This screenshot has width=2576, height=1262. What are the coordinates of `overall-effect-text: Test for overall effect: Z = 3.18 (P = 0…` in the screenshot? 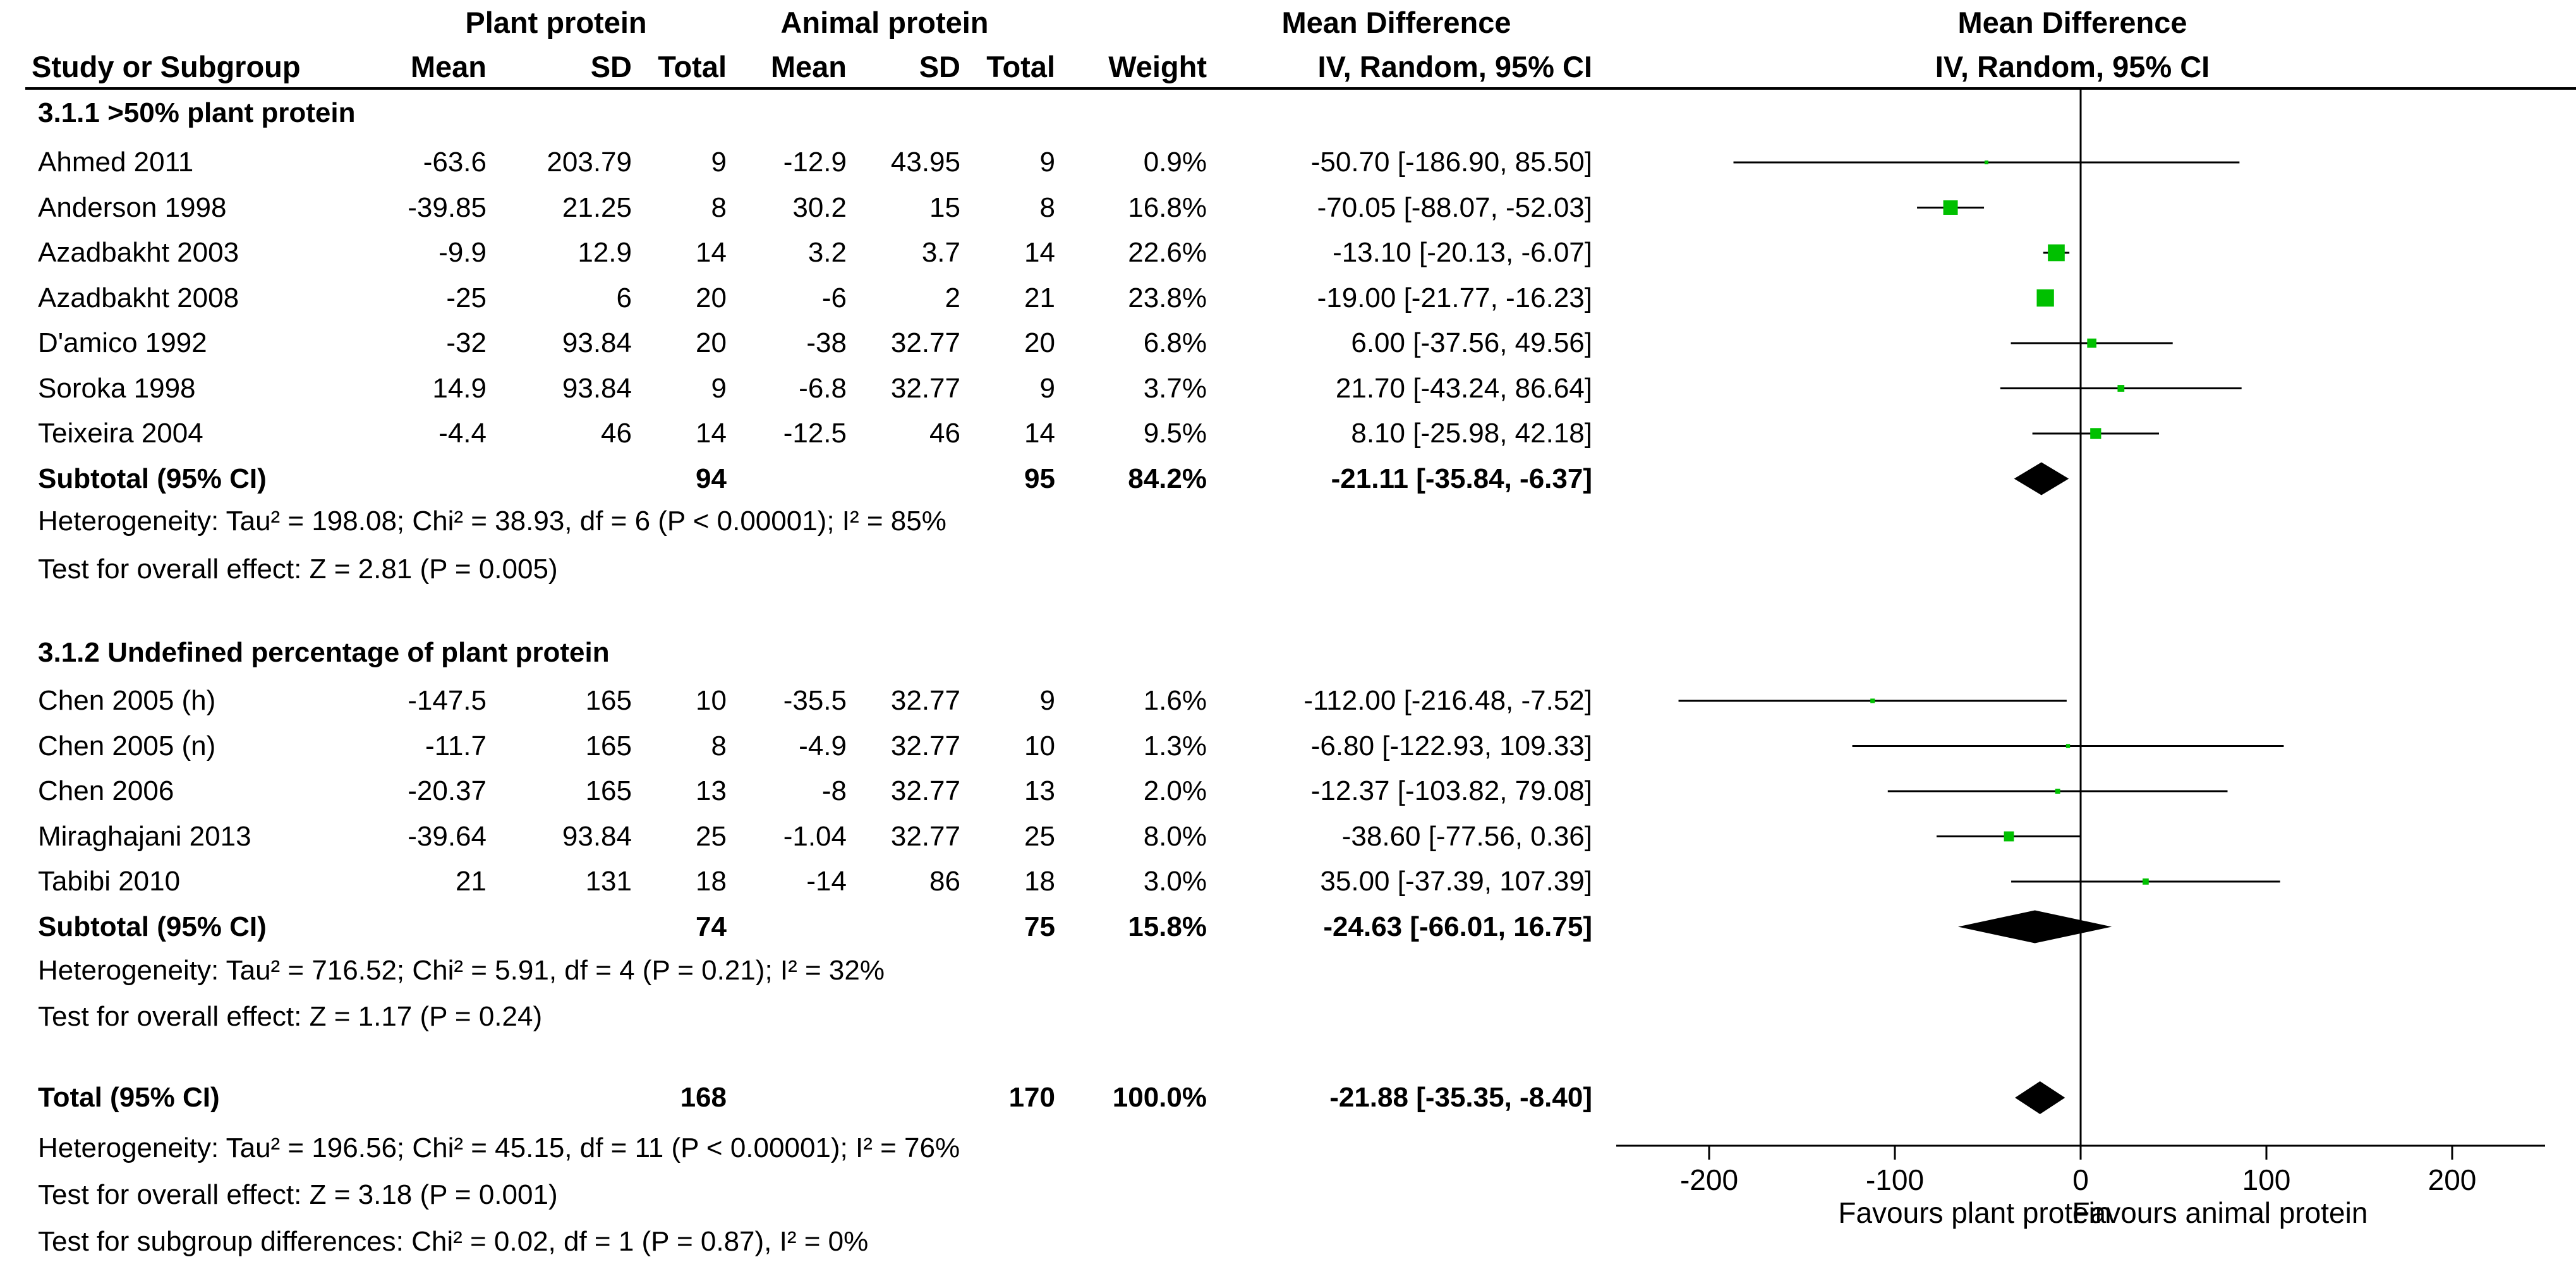 It's located at (298, 1194).